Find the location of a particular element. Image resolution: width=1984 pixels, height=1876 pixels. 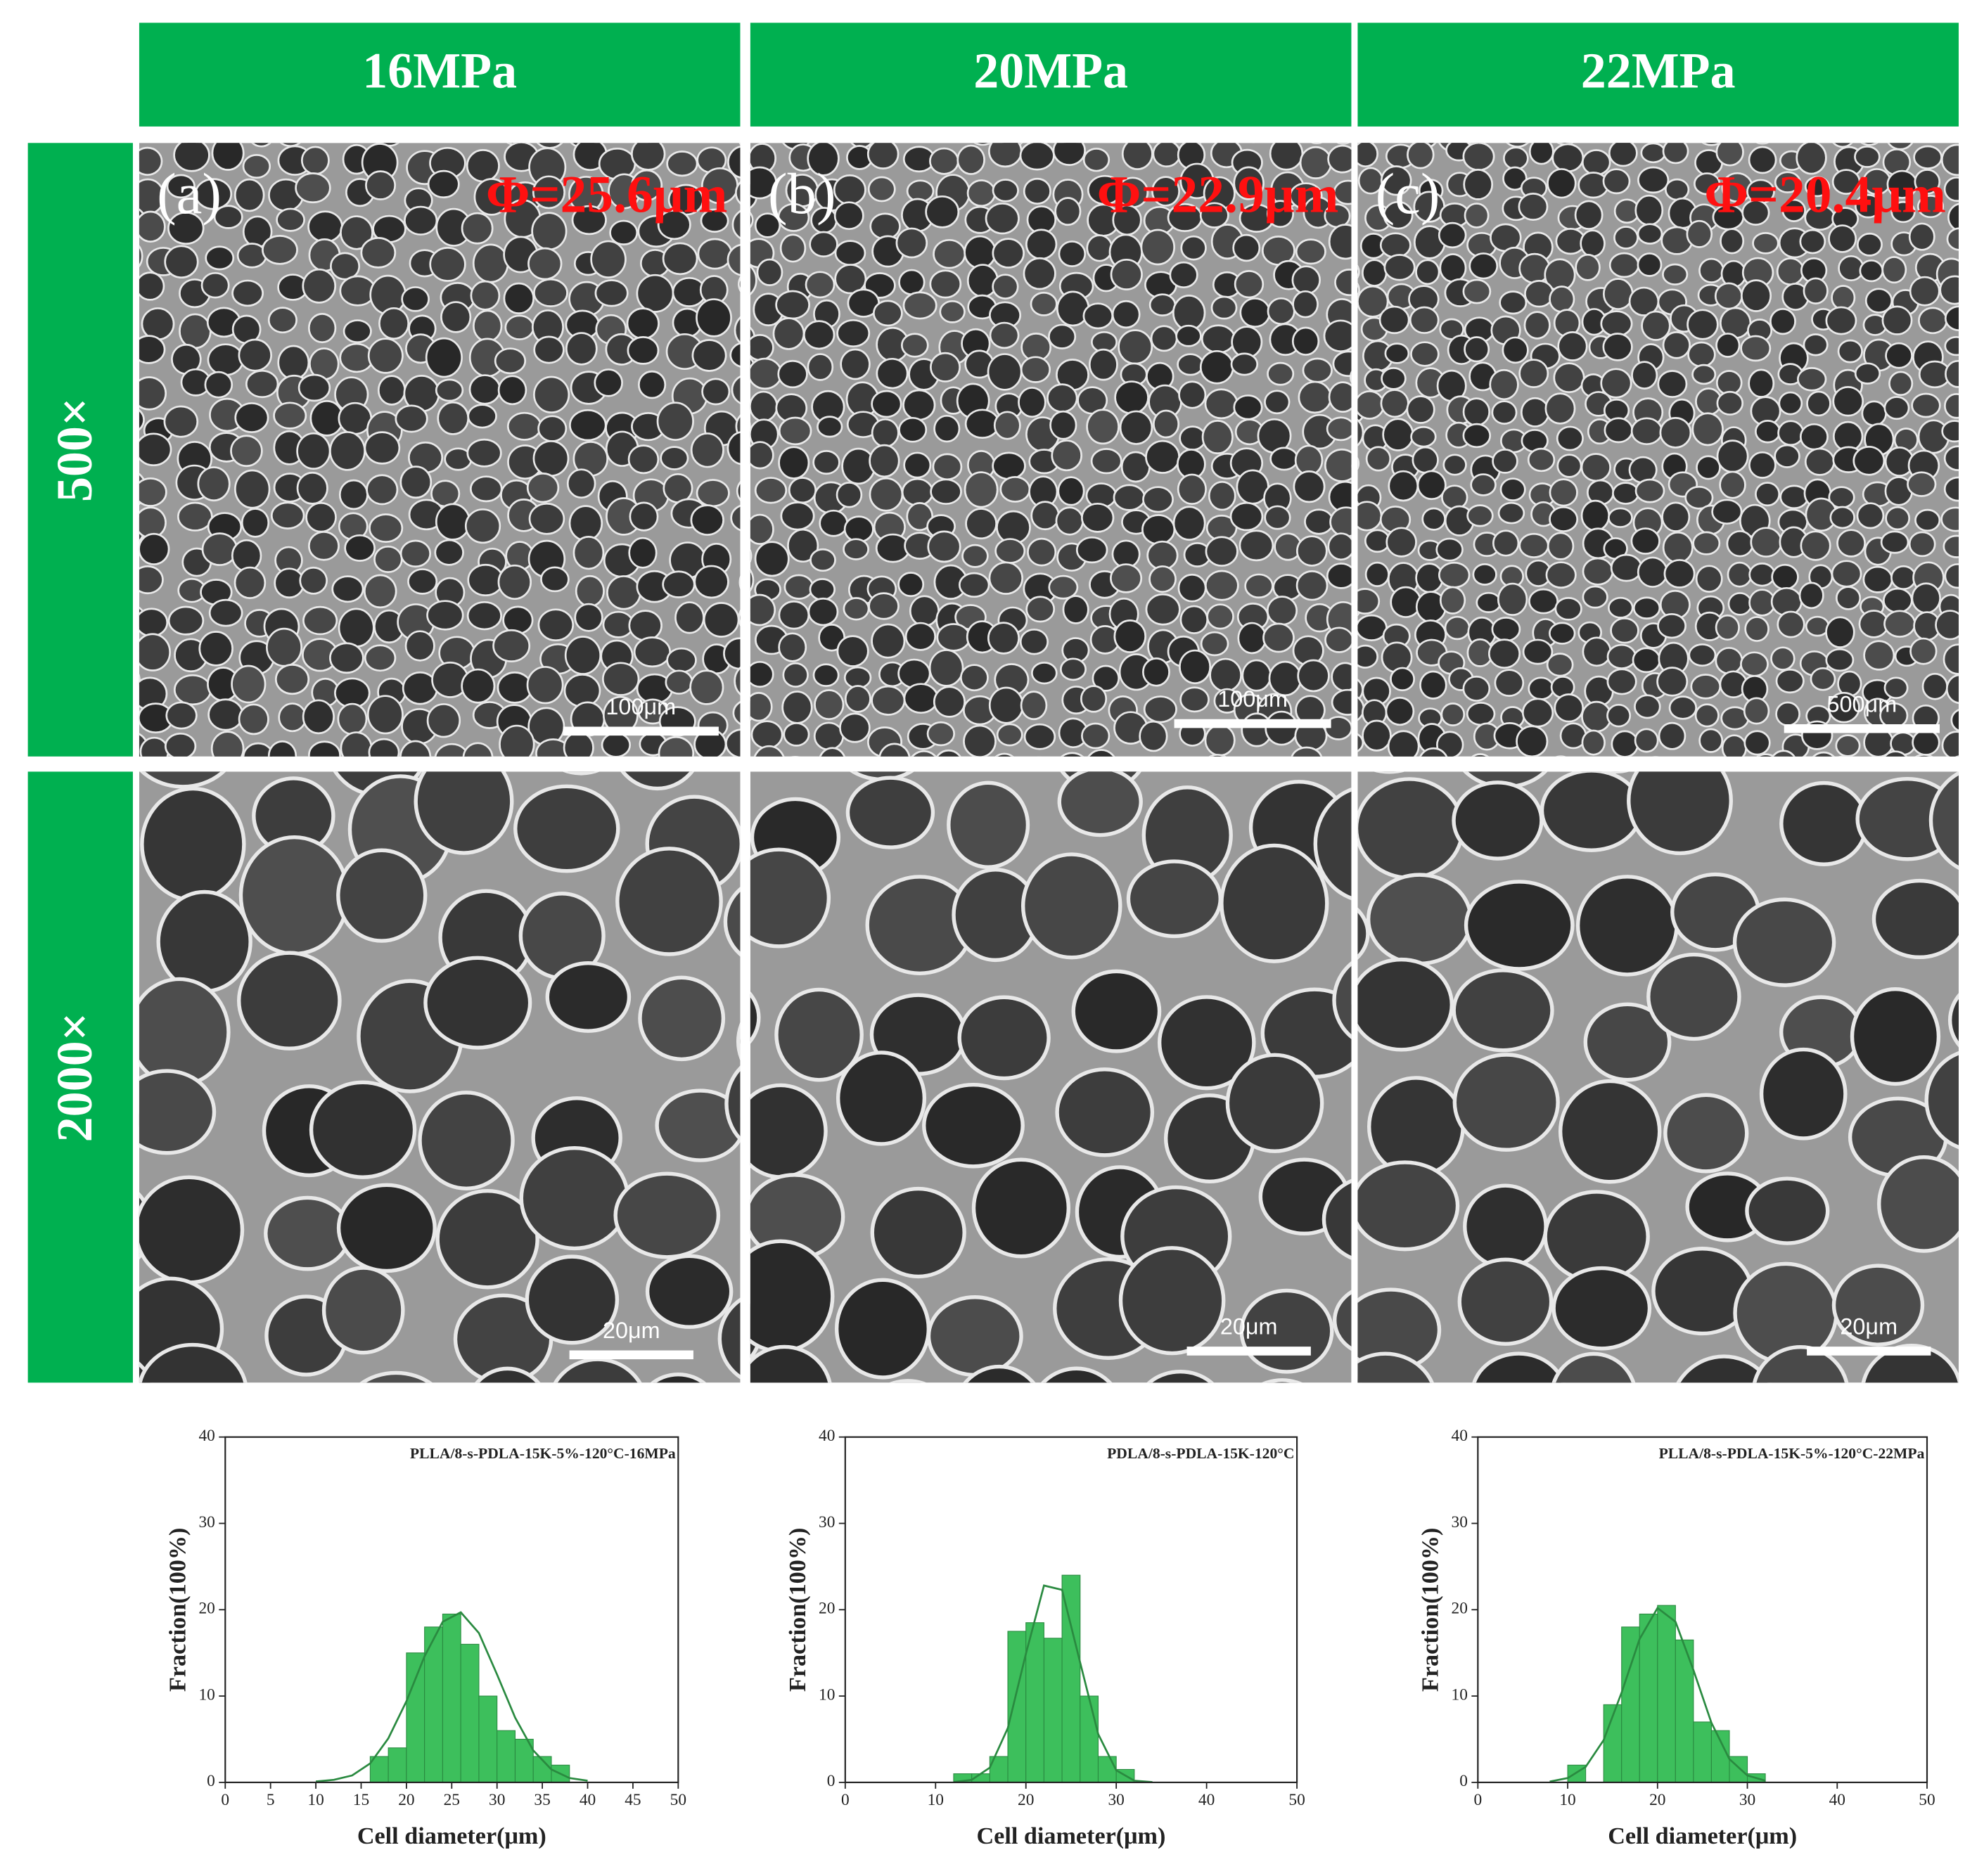

sem-image is located at coordinates (1051, 450).